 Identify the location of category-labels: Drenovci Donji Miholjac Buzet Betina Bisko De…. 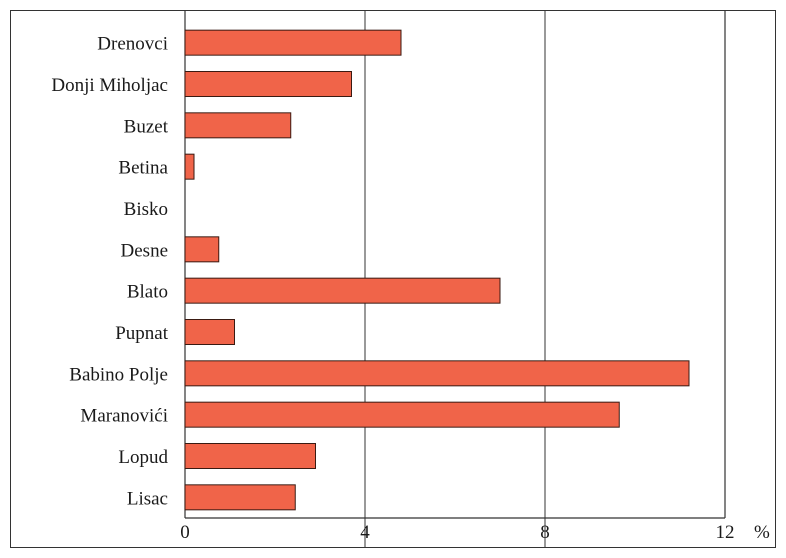
(109, 272).